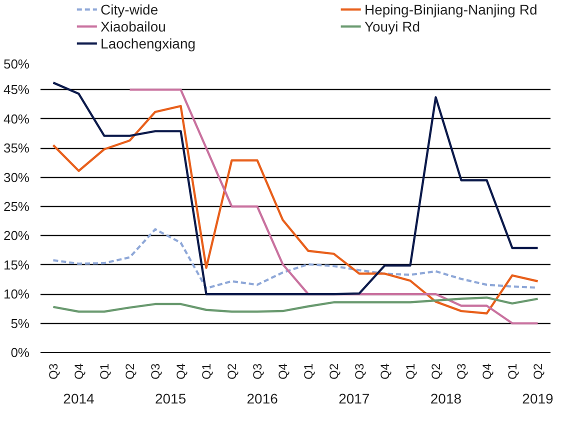  I want to click on y-tick-label: 5%, so click(20, 323).